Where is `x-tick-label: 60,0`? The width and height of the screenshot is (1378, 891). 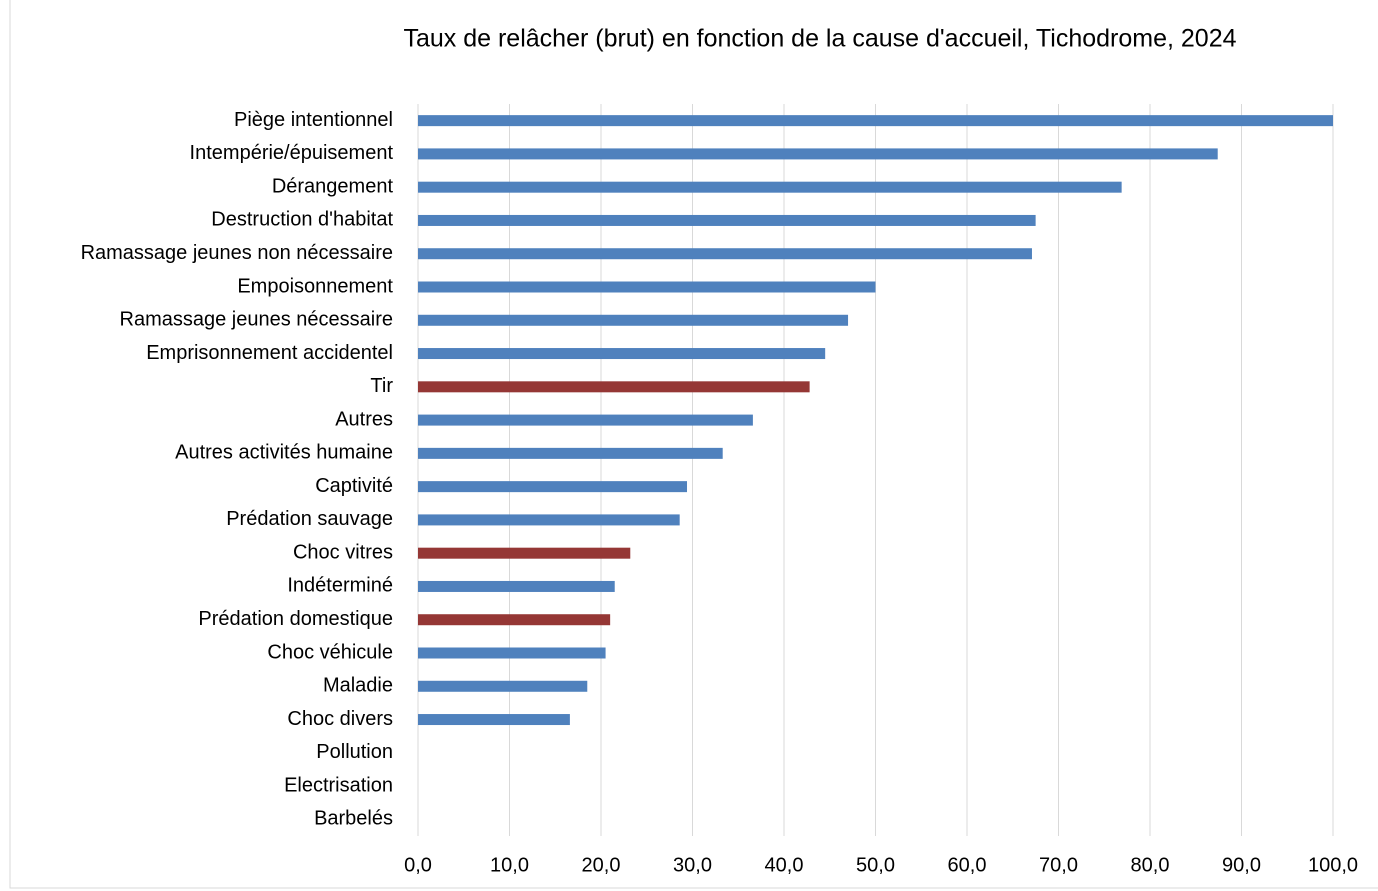
x-tick-label: 60,0 is located at coordinates (967, 865).